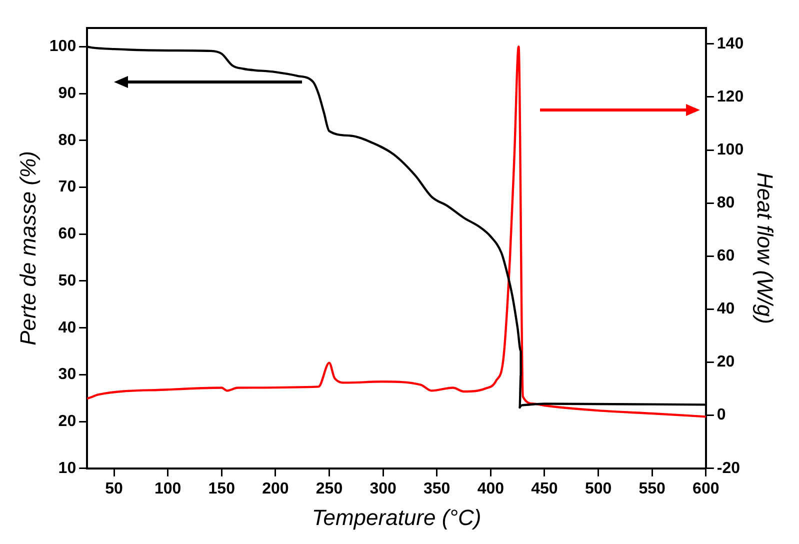 Image resolution: width=799 pixels, height=544 pixels. I want to click on x-tick-label: 500, so click(598, 489).